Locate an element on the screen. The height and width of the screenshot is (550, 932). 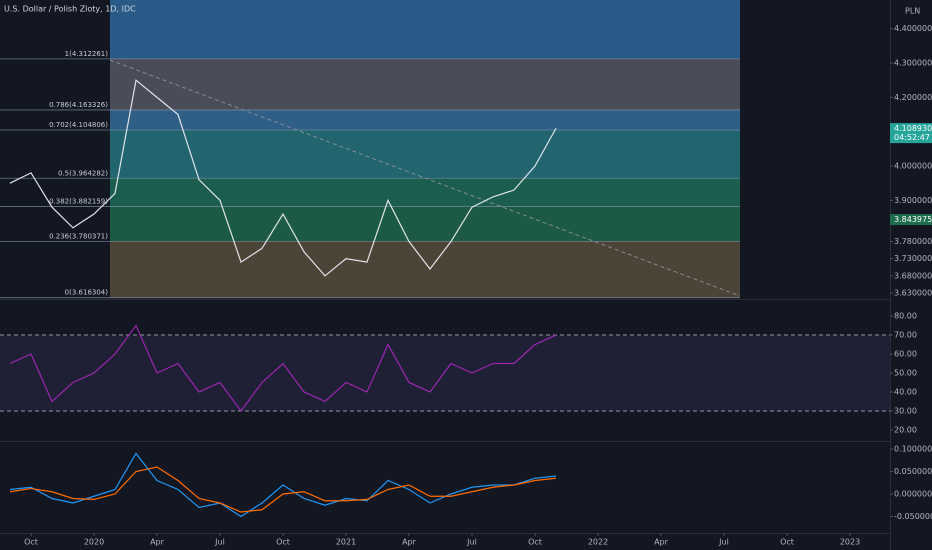
y-tick-label: 70.00 is located at coordinates (905, 335).